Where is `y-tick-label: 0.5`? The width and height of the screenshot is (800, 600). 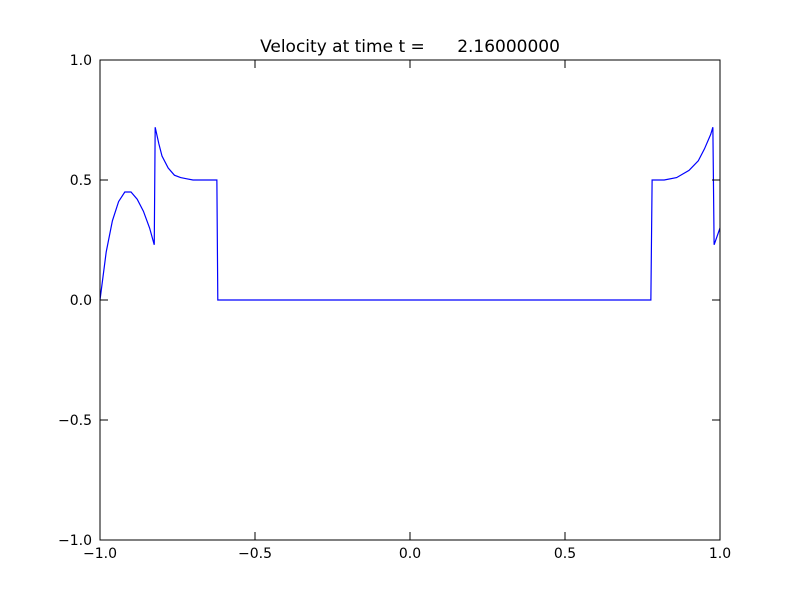
y-tick-label: 0.5 is located at coordinates (81, 181).